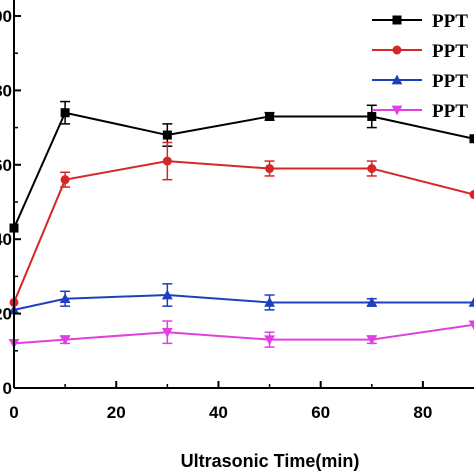  What do you see at coordinates (270, 461) in the screenshot?
I see `x-axis-title: Ultrasonic Time(min)` at bounding box center [270, 461].